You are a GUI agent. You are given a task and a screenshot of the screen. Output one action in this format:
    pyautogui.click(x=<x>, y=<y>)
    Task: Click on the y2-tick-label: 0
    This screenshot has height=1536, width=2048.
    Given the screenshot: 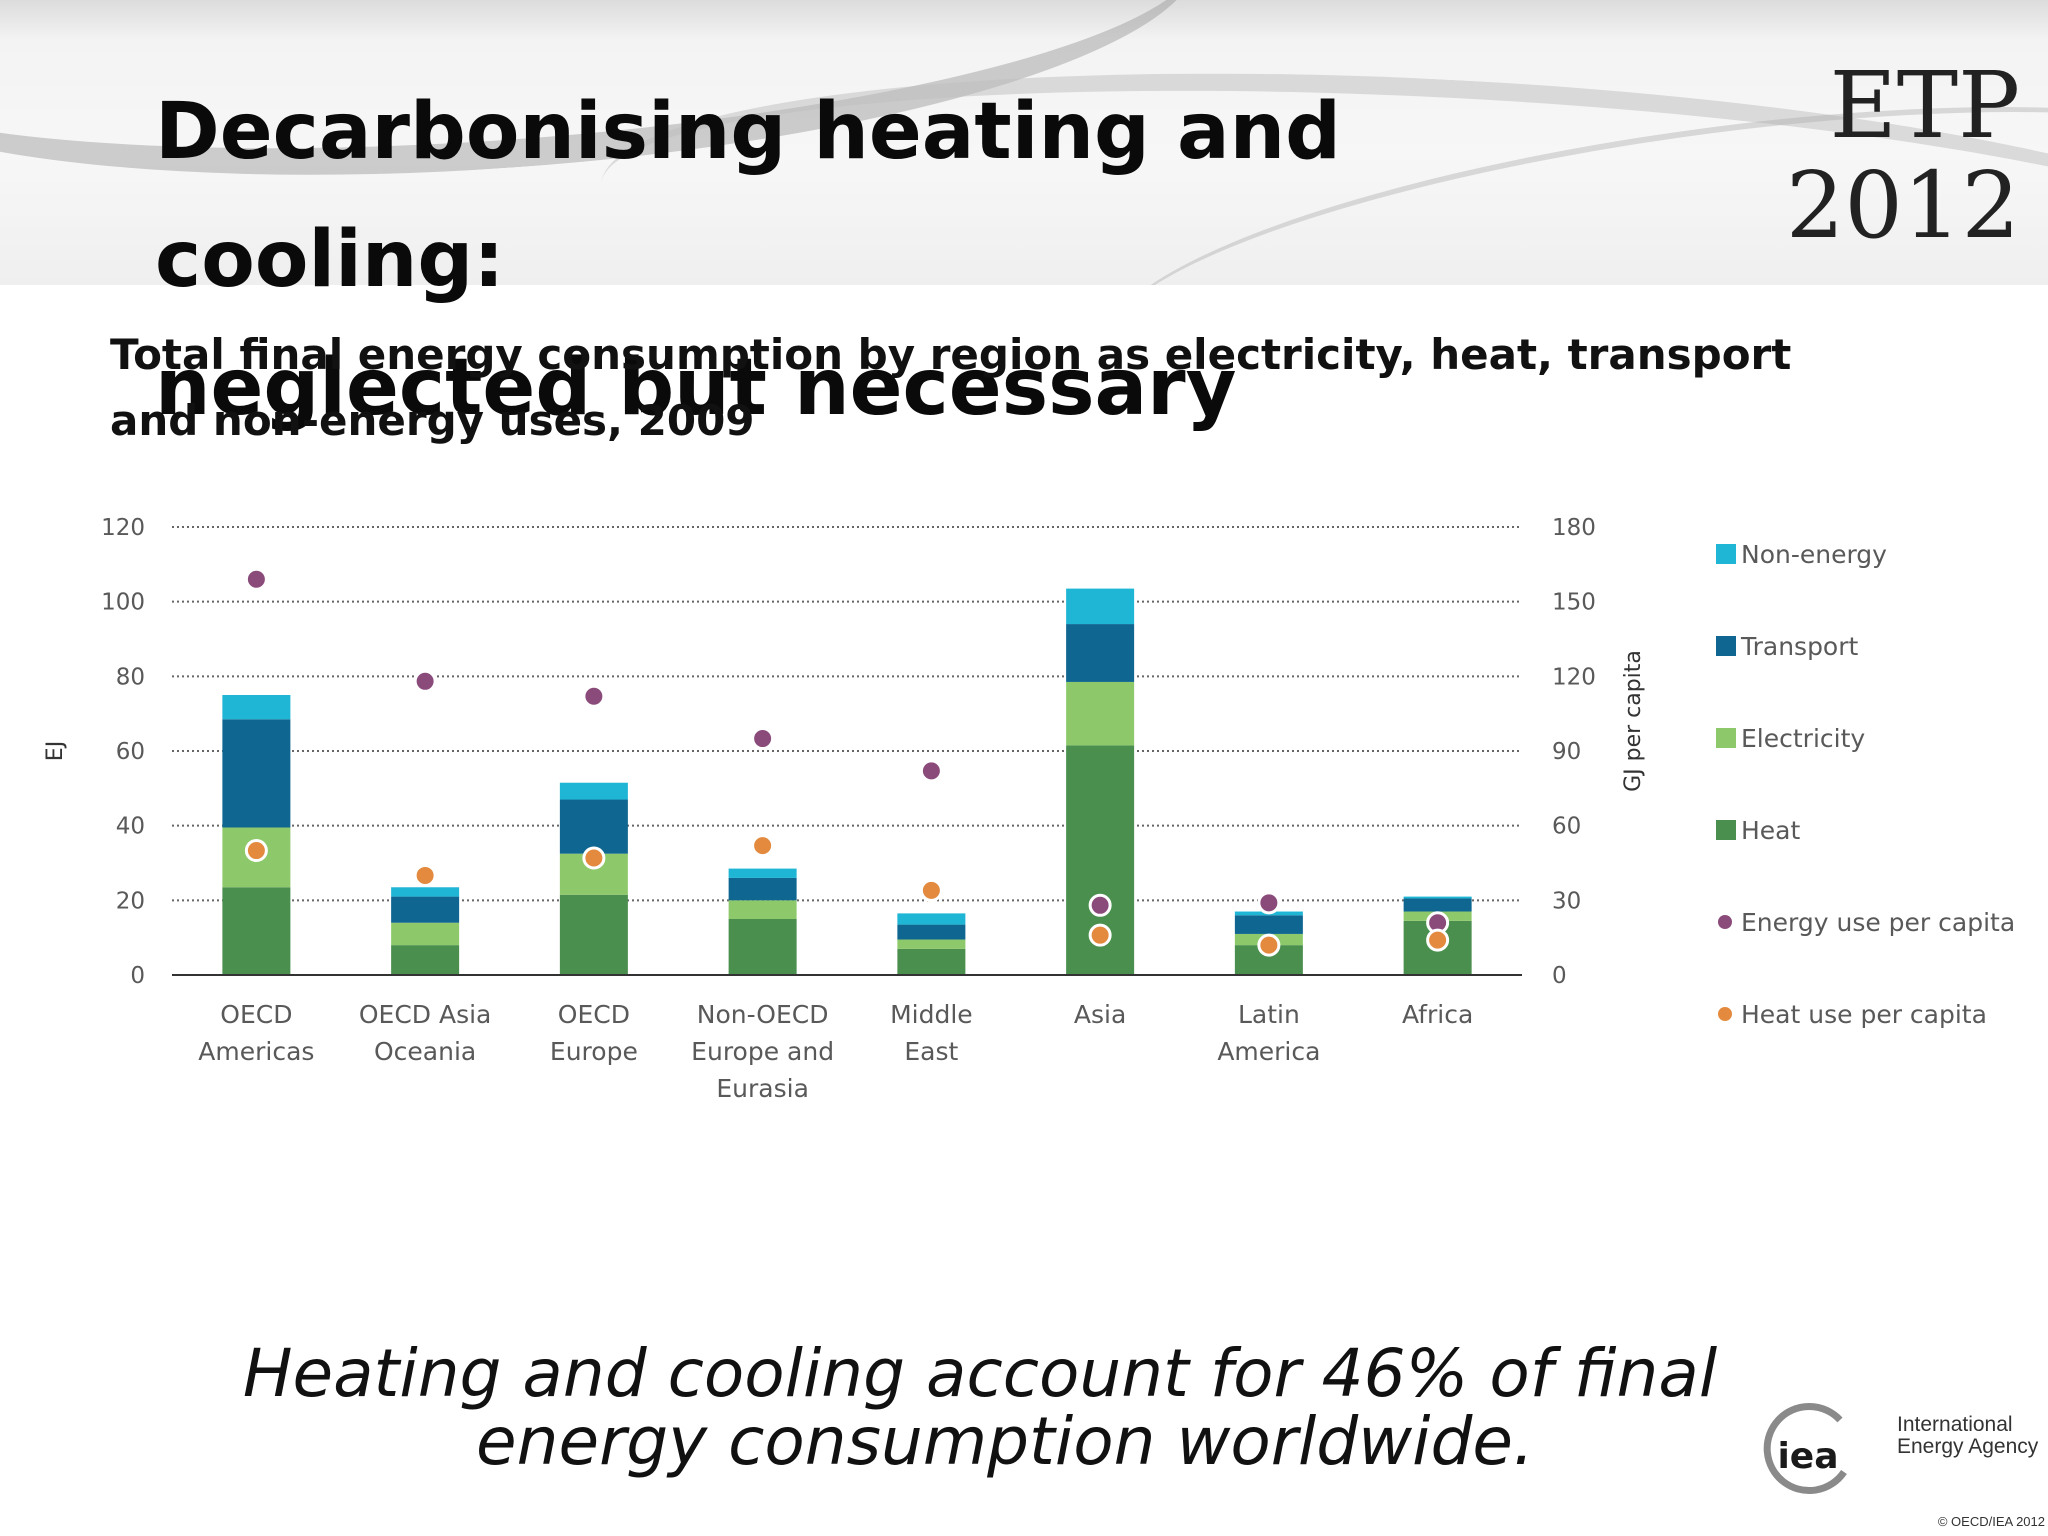 What is the action you would take?
    pyautogui.click(x=1559, y=976)
    